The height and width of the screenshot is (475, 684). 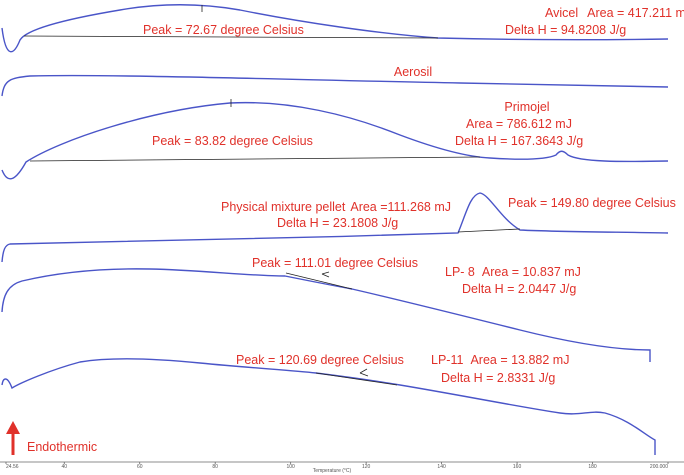 I want to click on x-axis-label: Temperature (°C), so click(x=332, y=471).